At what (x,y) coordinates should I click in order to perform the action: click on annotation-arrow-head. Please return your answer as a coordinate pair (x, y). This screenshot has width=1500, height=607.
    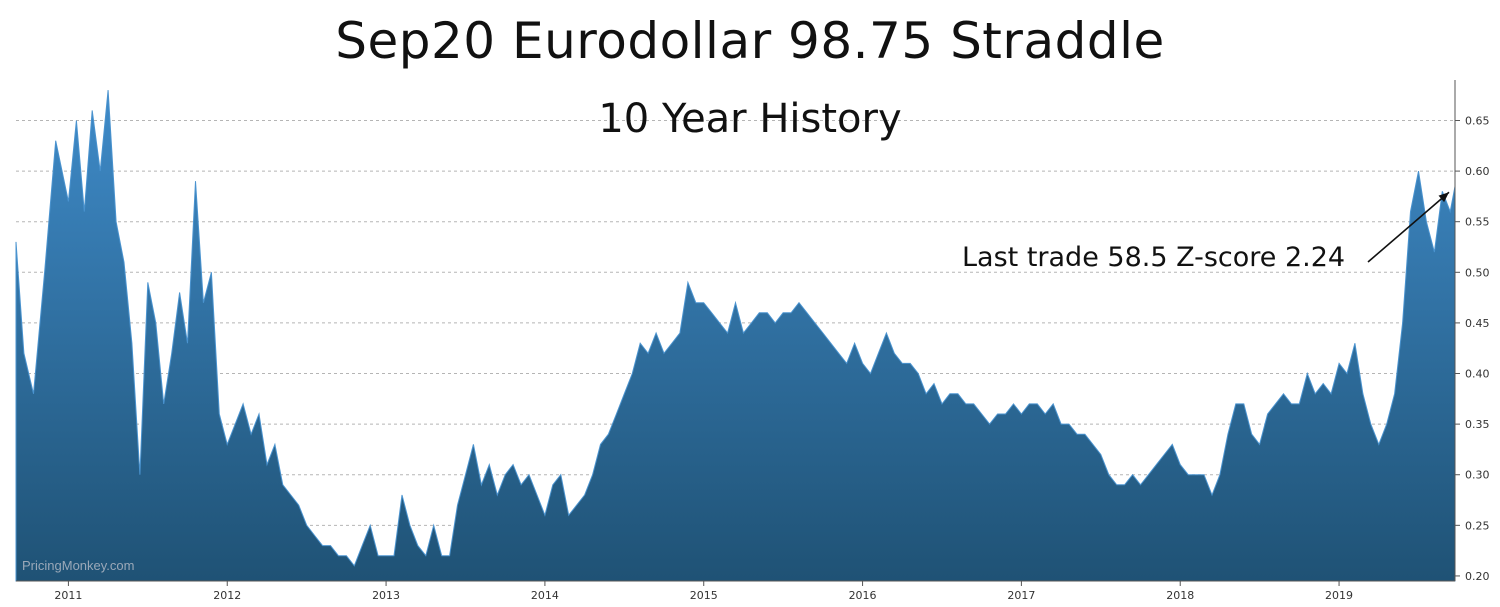
    Looking at the image, I should click on (1443, 197).